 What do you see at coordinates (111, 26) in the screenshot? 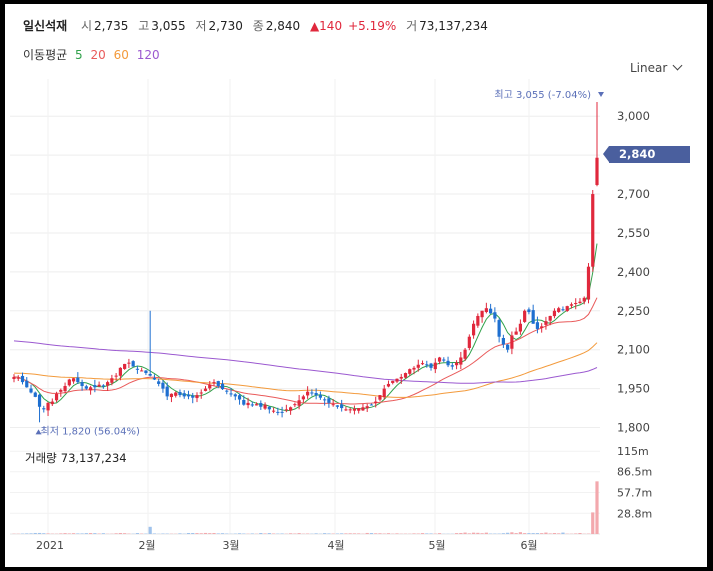
I see `open-value: 2,735` at bounding box center [111, 26].